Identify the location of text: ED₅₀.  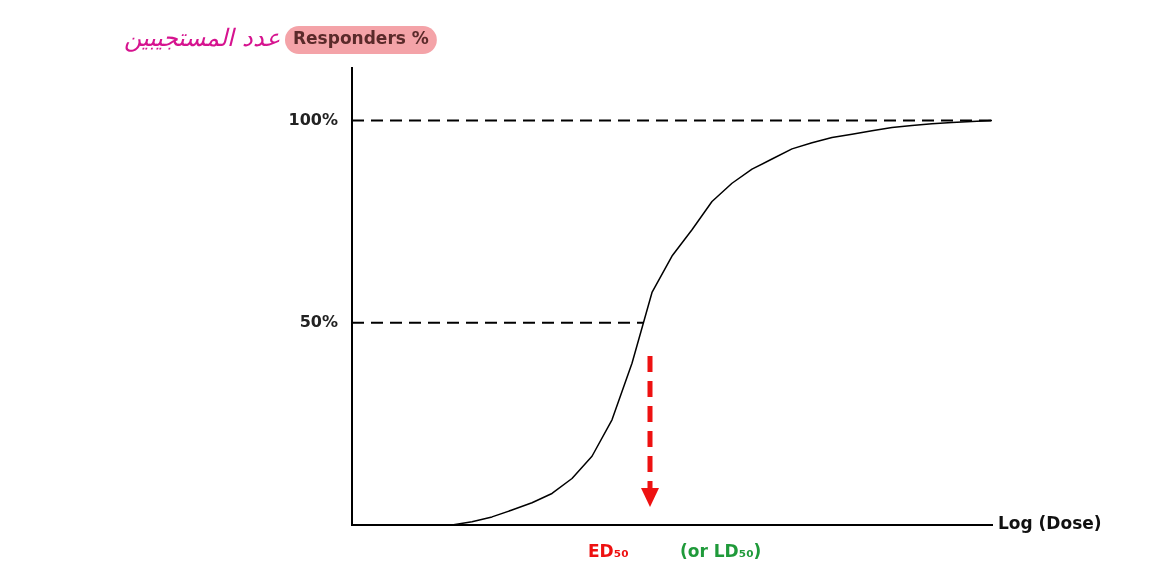
(608, 551).